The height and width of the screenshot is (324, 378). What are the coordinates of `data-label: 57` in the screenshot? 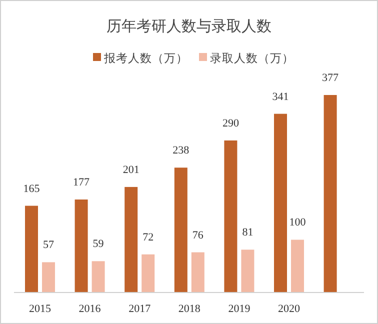 It's located at (48, 245).